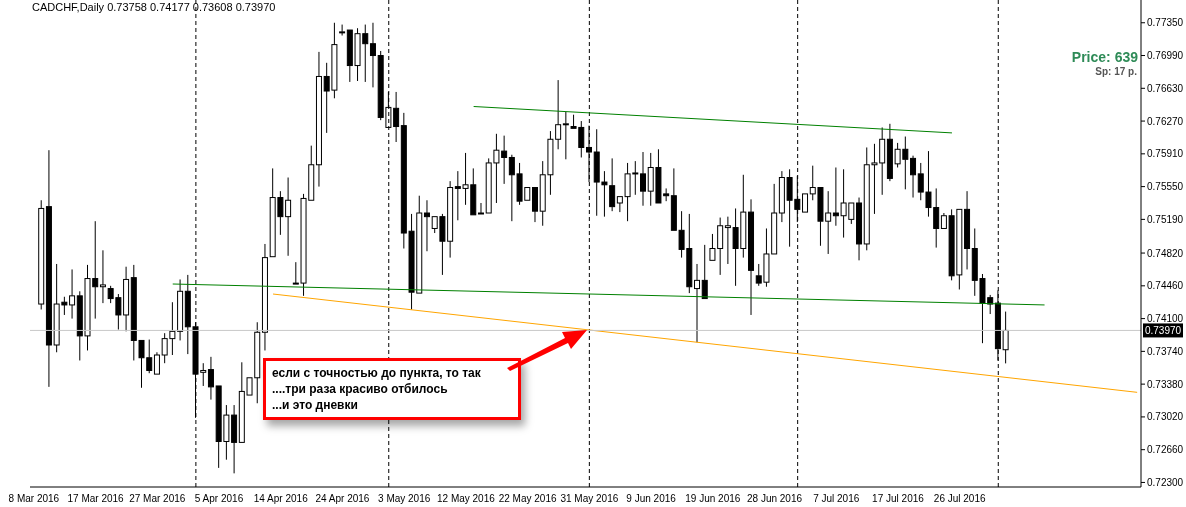  What do you see at coordinates (774, 499) in the screenshot?
I see `x-tick-label: 28 Jun 2016` at bounding box center [774, 499].